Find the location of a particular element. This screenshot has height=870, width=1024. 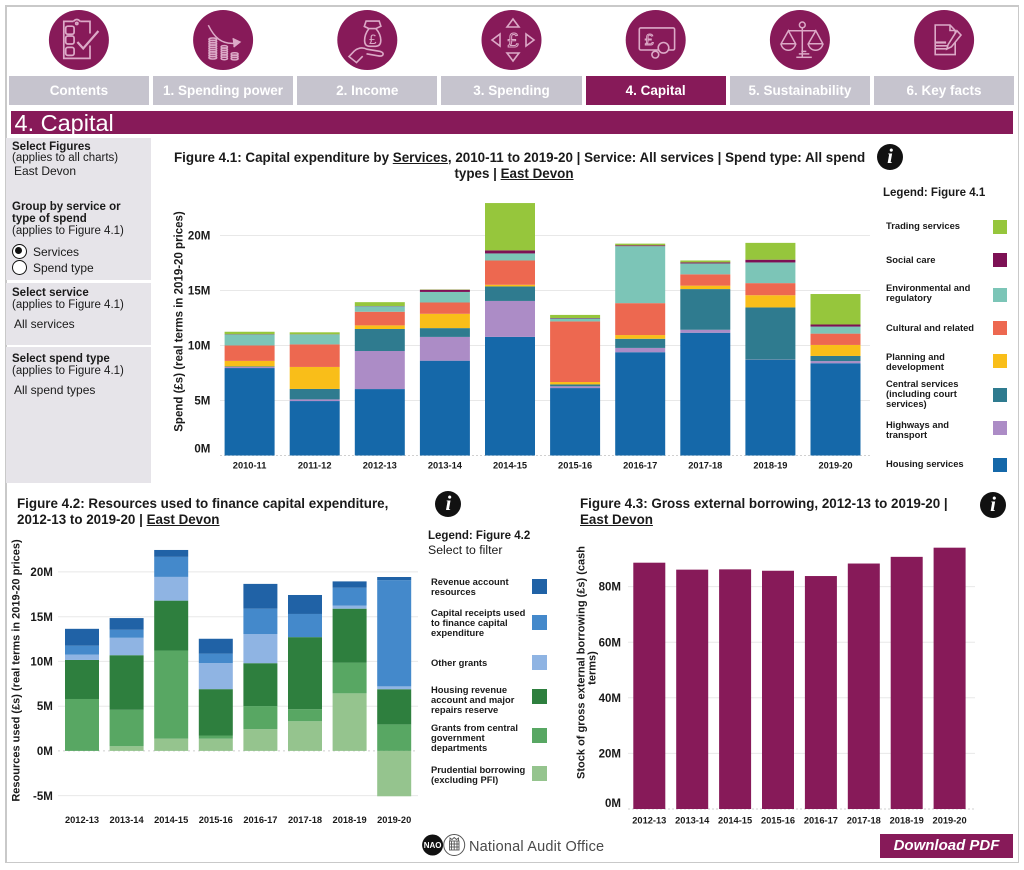

svg-text: NAO is located at coordinates (433, 845).